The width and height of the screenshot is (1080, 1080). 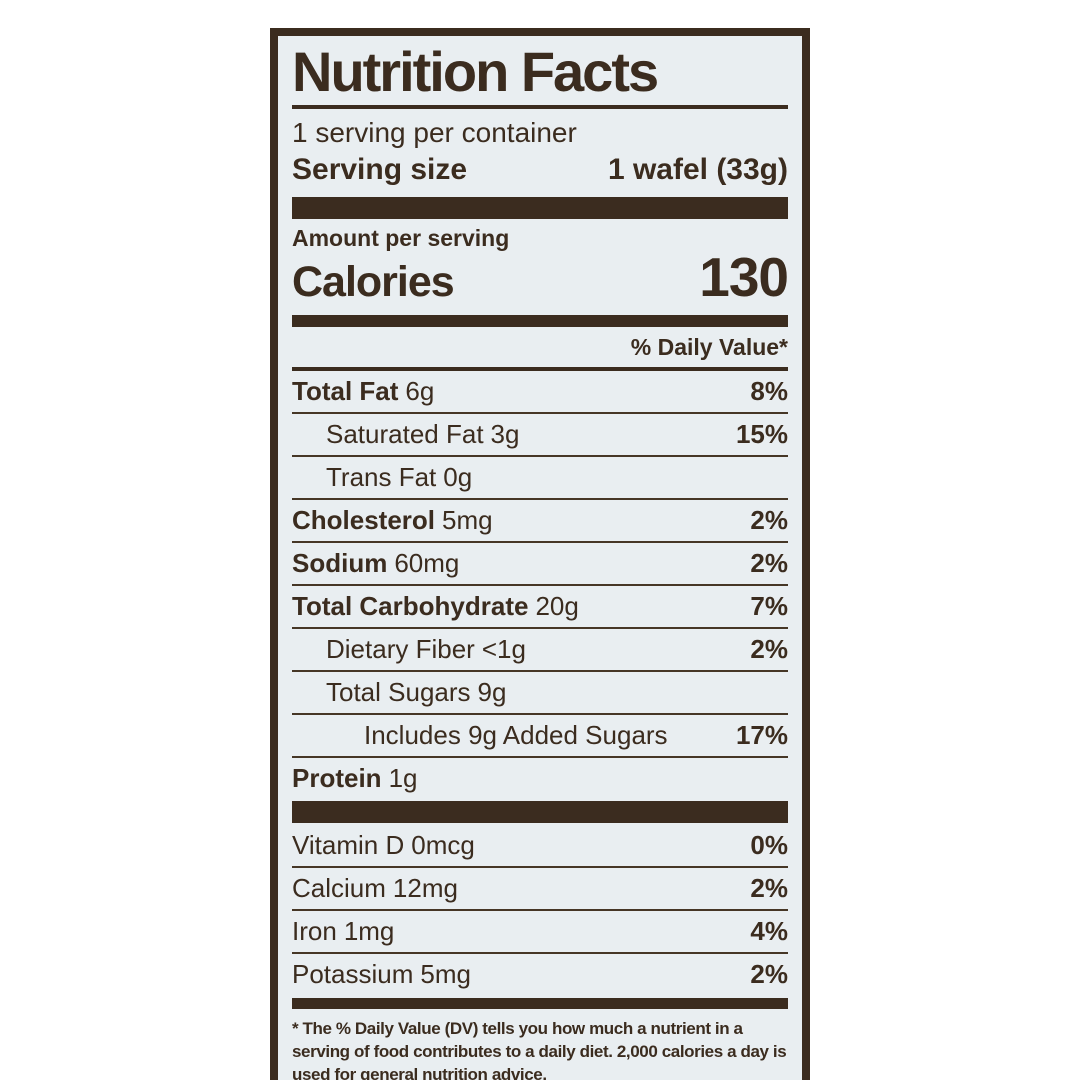 What do you see at coordinates (467, 520) in the screenshot?
I see `nutrient-amount: 5mg` at bounding box center [467, 520].